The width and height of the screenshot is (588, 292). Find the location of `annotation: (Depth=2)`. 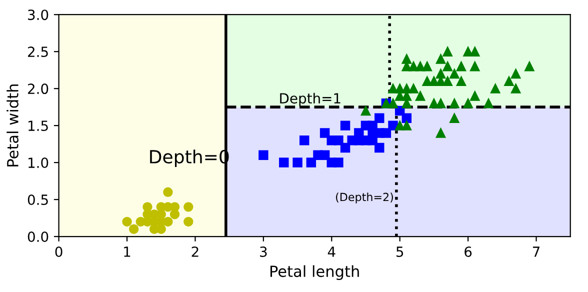

annotation: (Depth=2) is located at coordinates (364, 198).